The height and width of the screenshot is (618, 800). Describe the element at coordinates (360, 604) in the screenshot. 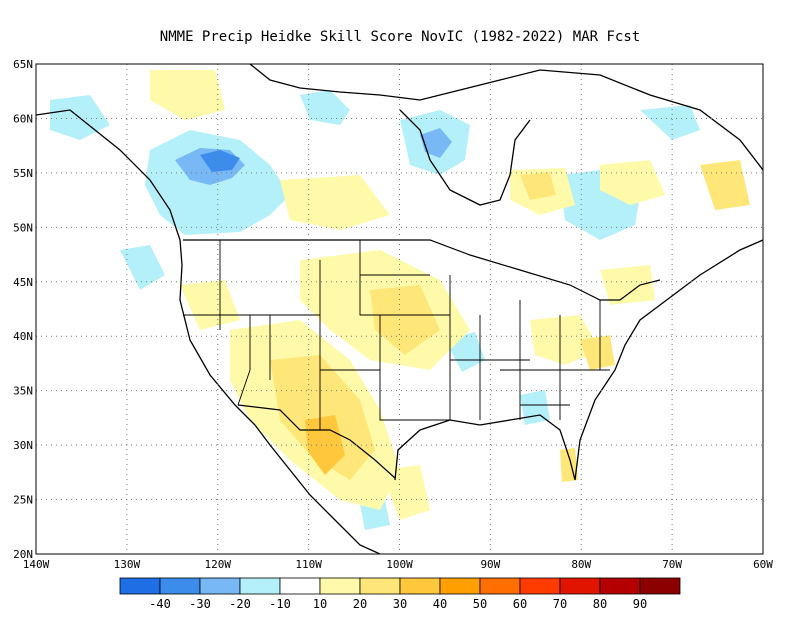

I see `colorbar-label: 20` at that location.